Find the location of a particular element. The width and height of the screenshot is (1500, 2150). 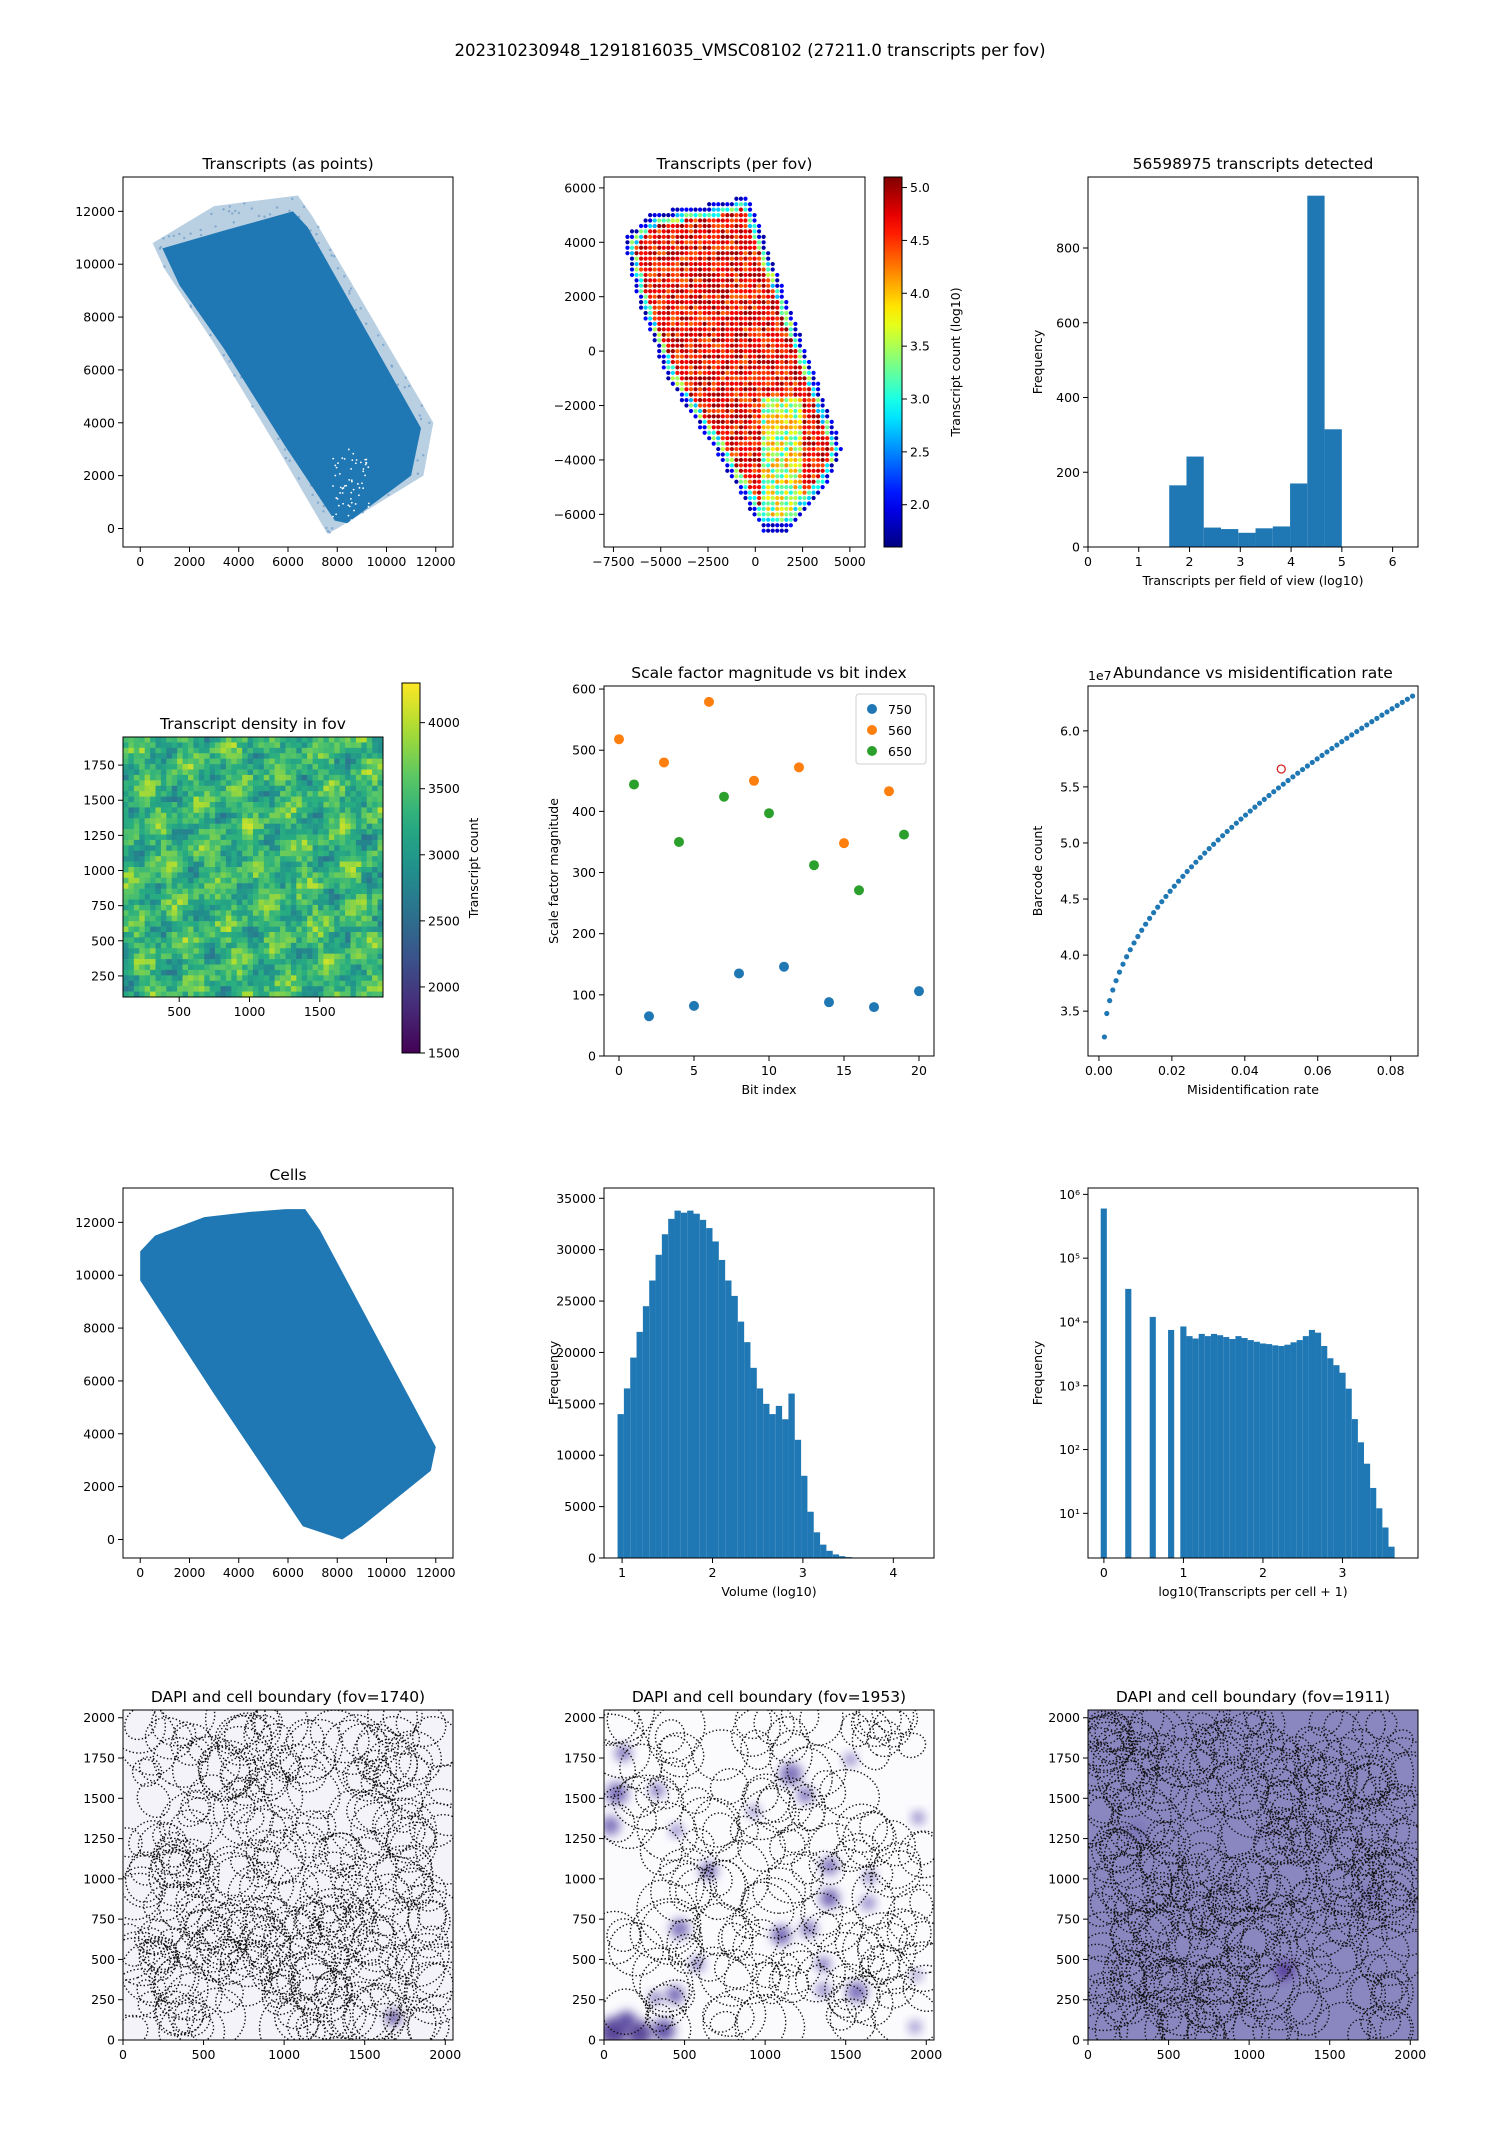

y-tick-label: 600 is located at coordinates (1068, 322).